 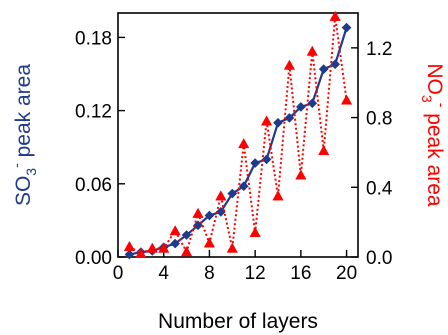 What do you see at coordinates (118, 273) in the screenshot?
I see `x-tick-label: 0` at bounding box center [118, 273].